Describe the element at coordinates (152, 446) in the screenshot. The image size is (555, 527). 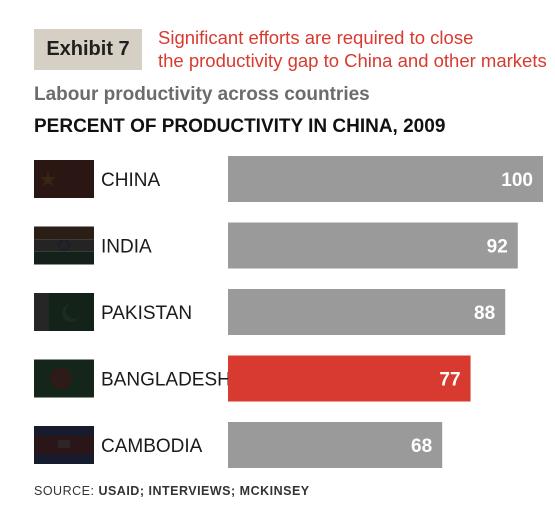
I see `country-label-cambodia: CAMBODIA` at that location.